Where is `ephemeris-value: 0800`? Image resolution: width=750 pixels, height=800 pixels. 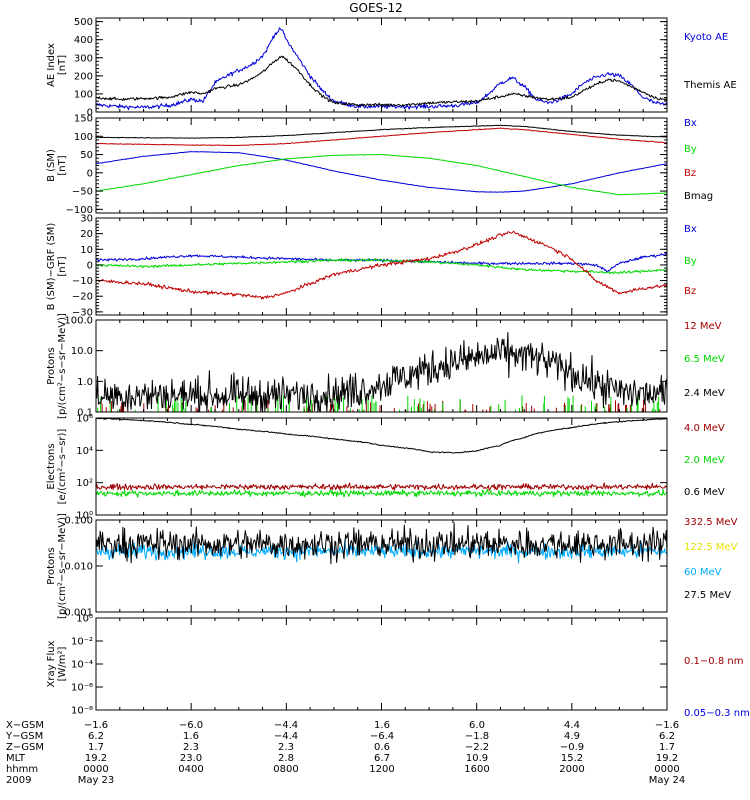
ephemeris-value: 0800 is located at coordinates (285, 769).